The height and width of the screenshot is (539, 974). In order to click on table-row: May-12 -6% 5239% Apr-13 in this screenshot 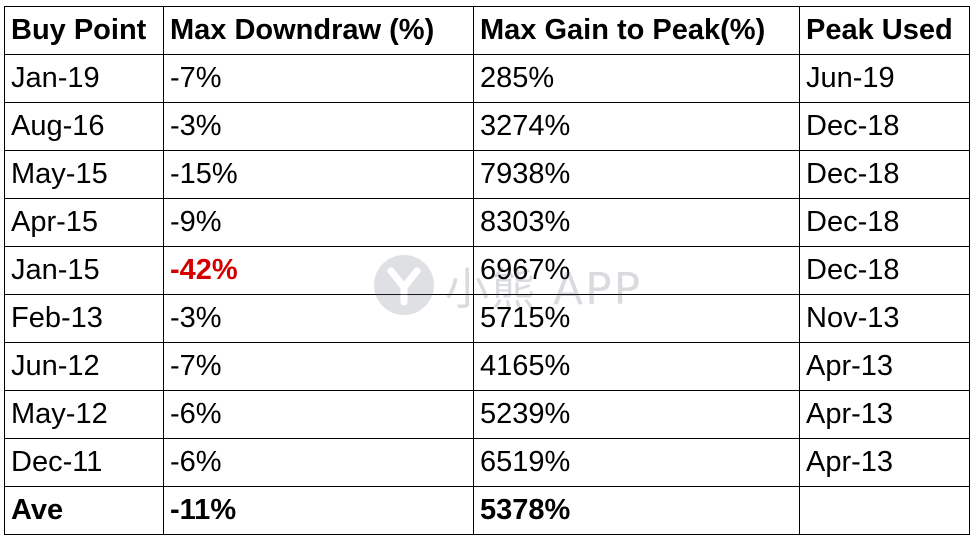, I will do `click(487, 414)`.